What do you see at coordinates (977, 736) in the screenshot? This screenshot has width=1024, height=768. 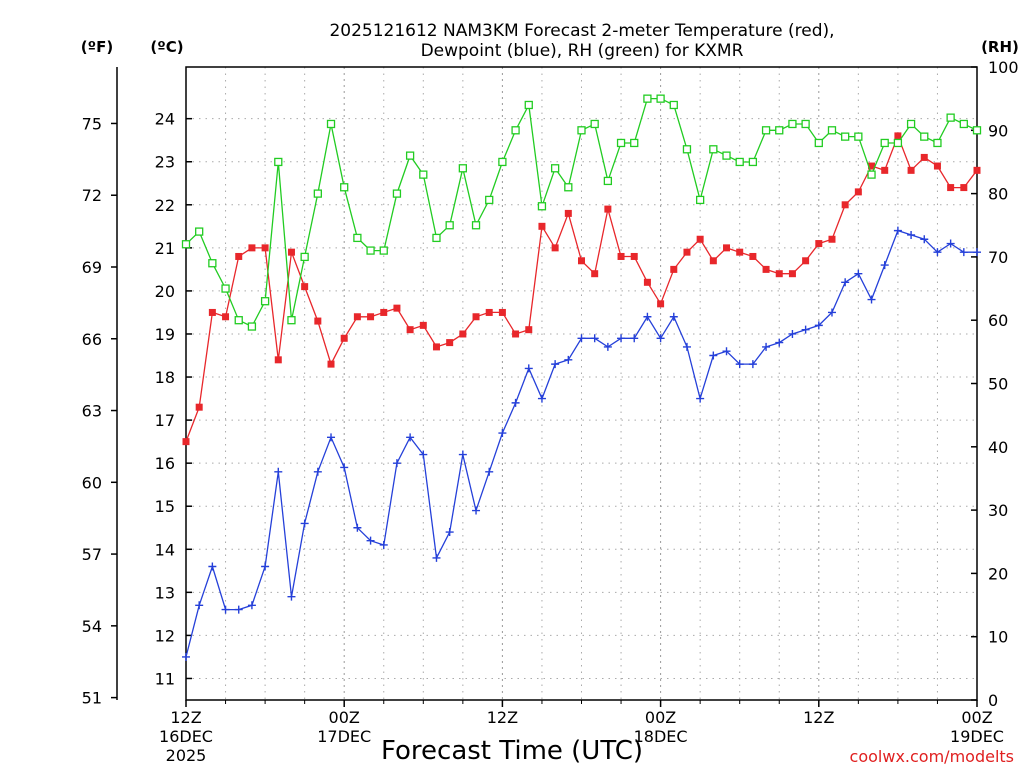 I see `x-tick-date-5: 19DEC` at bounding box center [977, 736].